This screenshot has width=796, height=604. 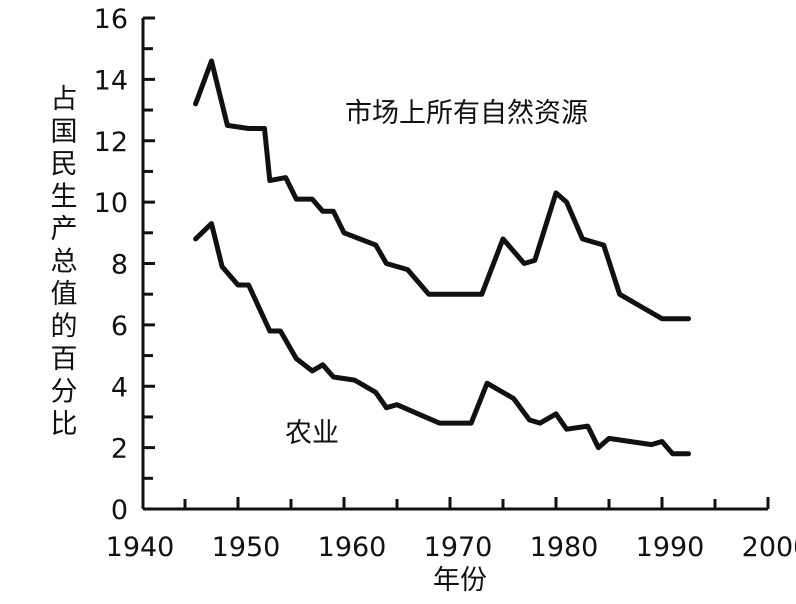 What do you see at coordinates (140, 547) in the screenshot?
I see `x-tick-label: 1940` at bounding box center [140, 547].